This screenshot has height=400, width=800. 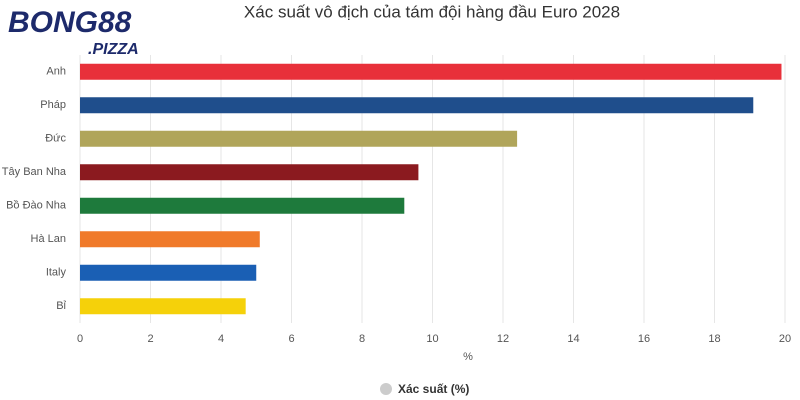 I want to click on x-tick-label: 4, so click(x=221, y=339).